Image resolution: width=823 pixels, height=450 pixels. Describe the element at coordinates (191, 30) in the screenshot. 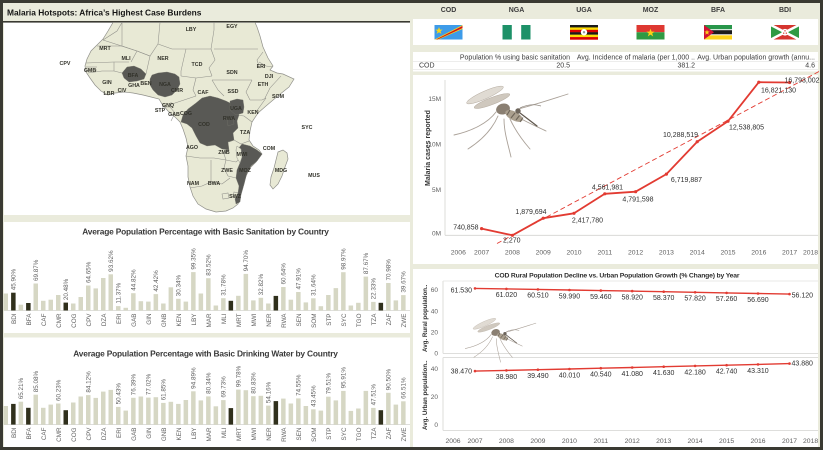

I see `svg-text: LBY` at that location.